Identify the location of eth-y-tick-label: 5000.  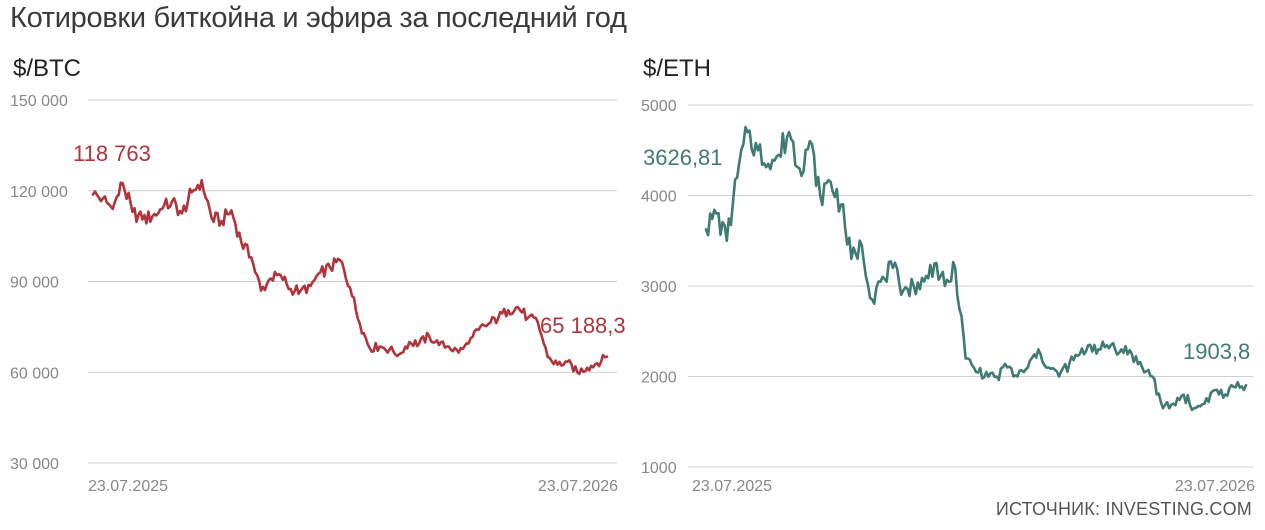
(659, 106).